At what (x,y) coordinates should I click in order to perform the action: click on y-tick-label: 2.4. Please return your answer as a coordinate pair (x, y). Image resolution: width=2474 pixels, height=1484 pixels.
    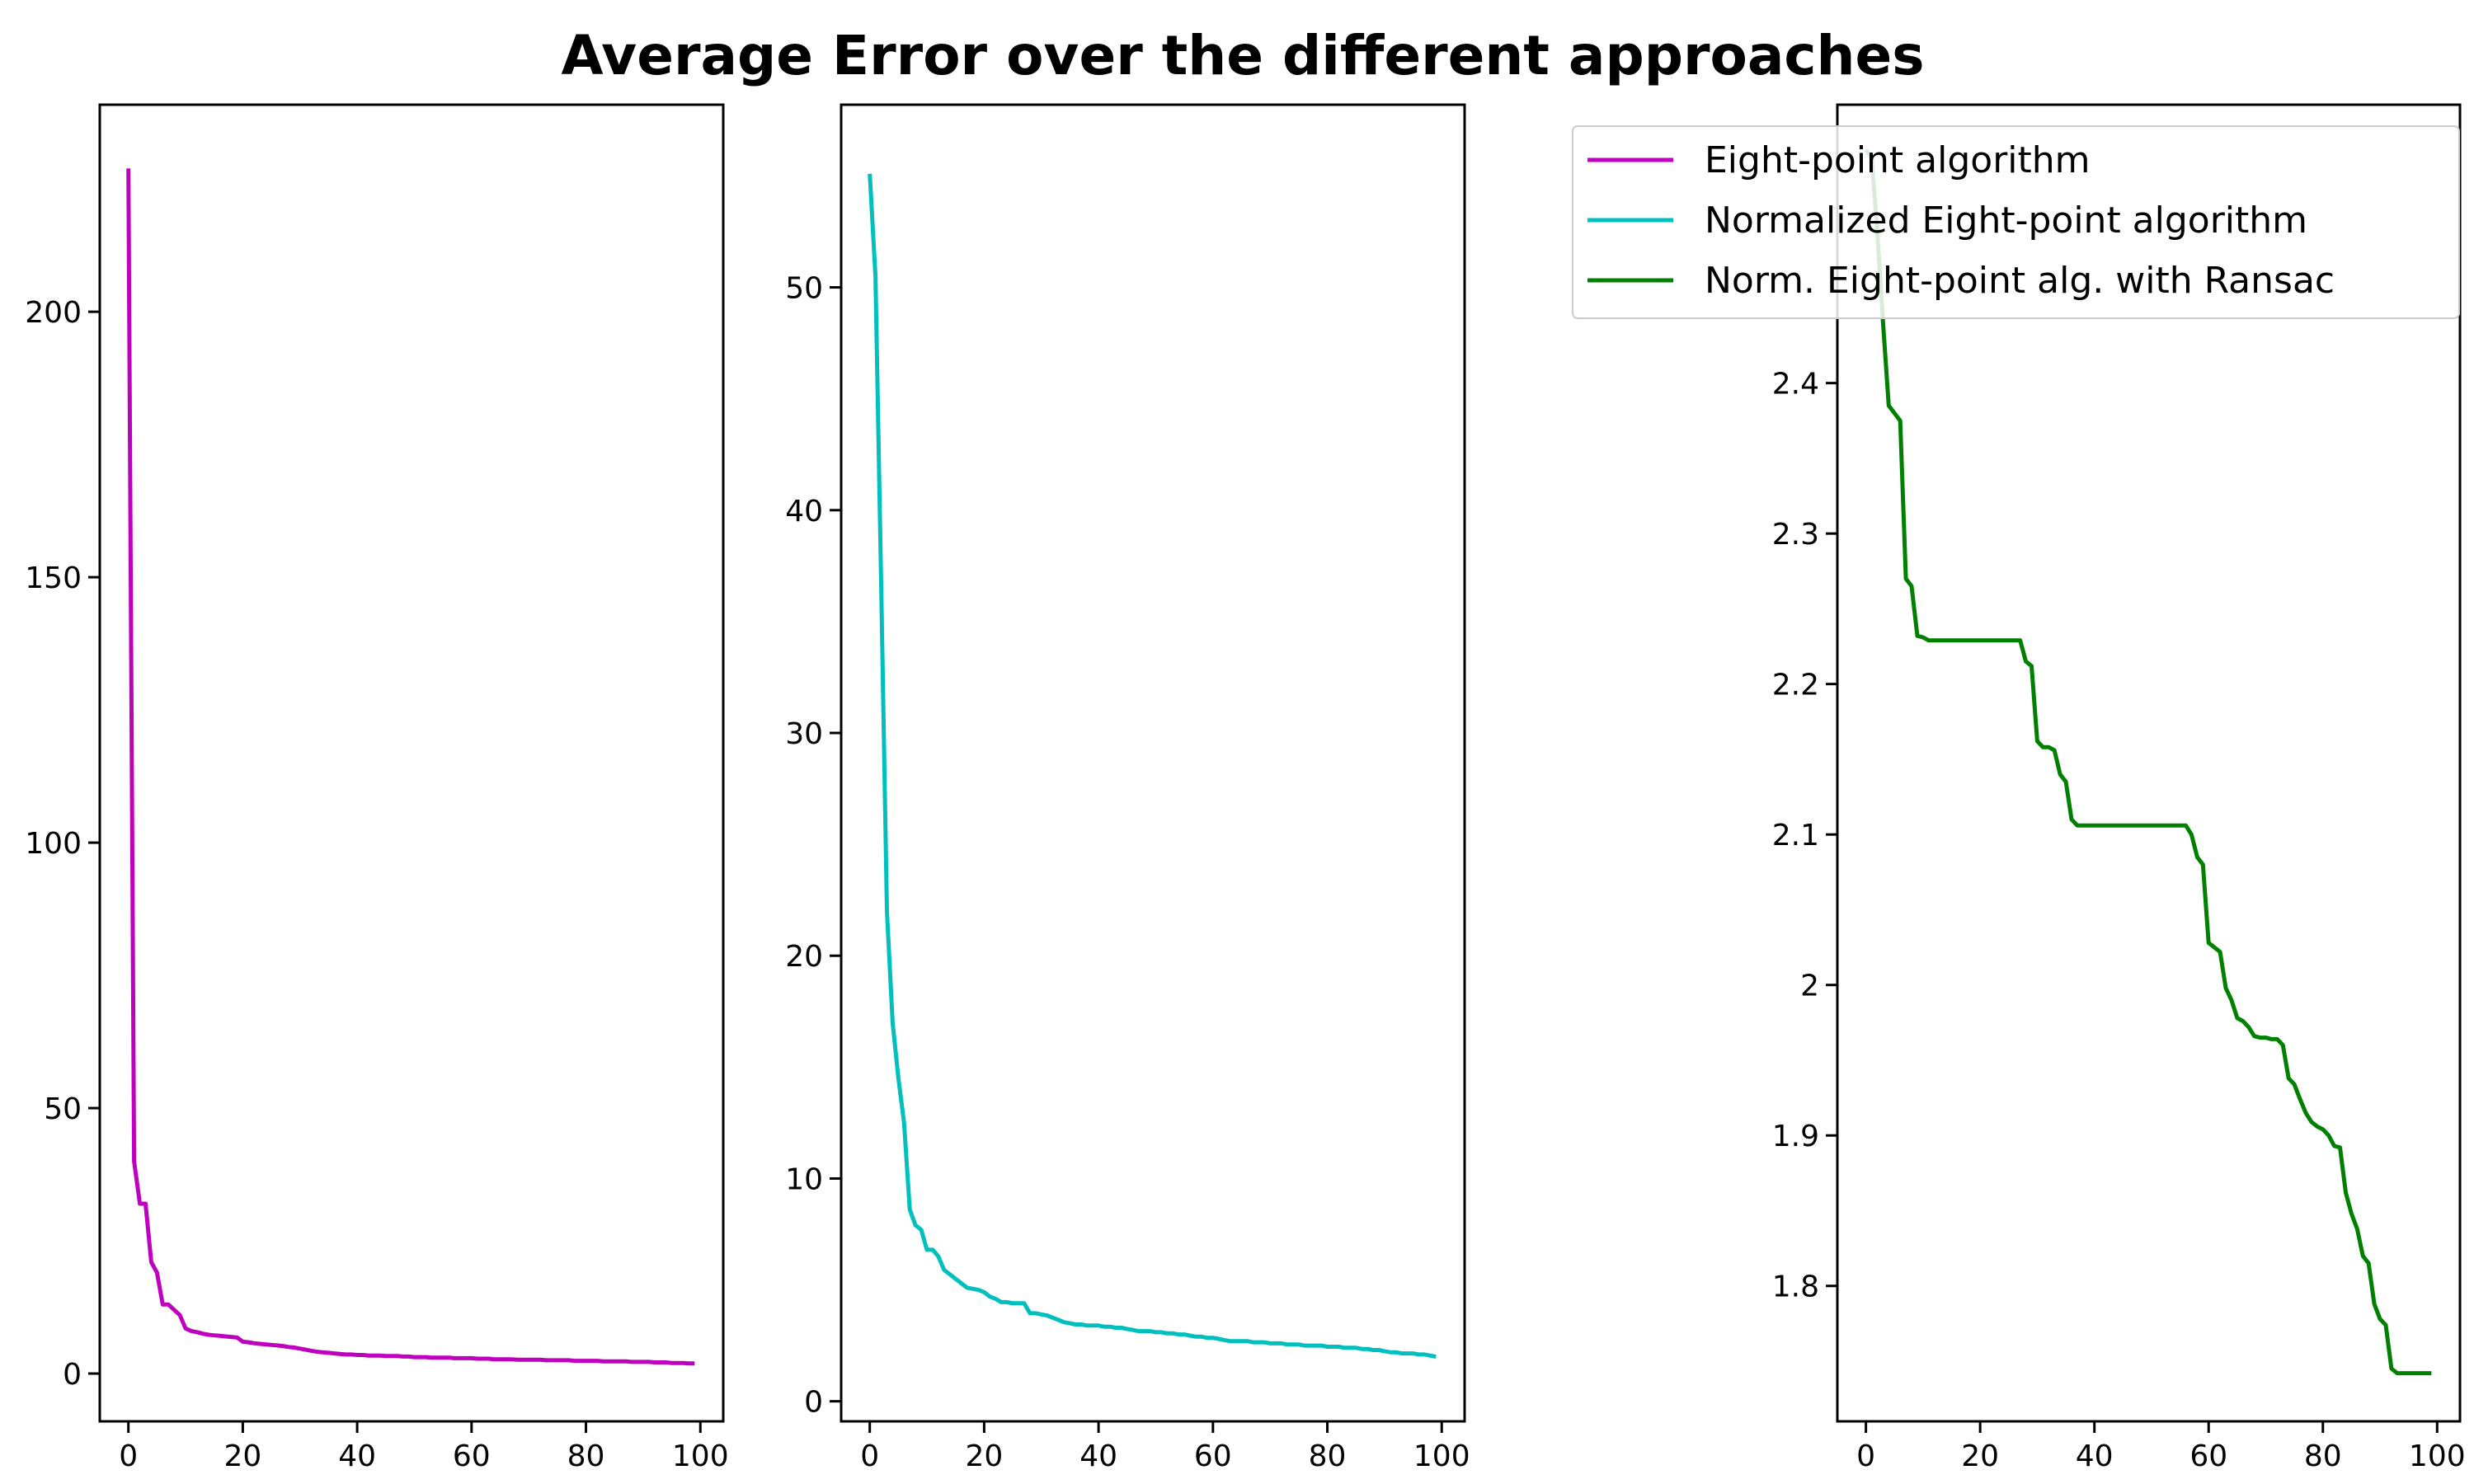
    Looking at the image, I should click on (1795, 385).